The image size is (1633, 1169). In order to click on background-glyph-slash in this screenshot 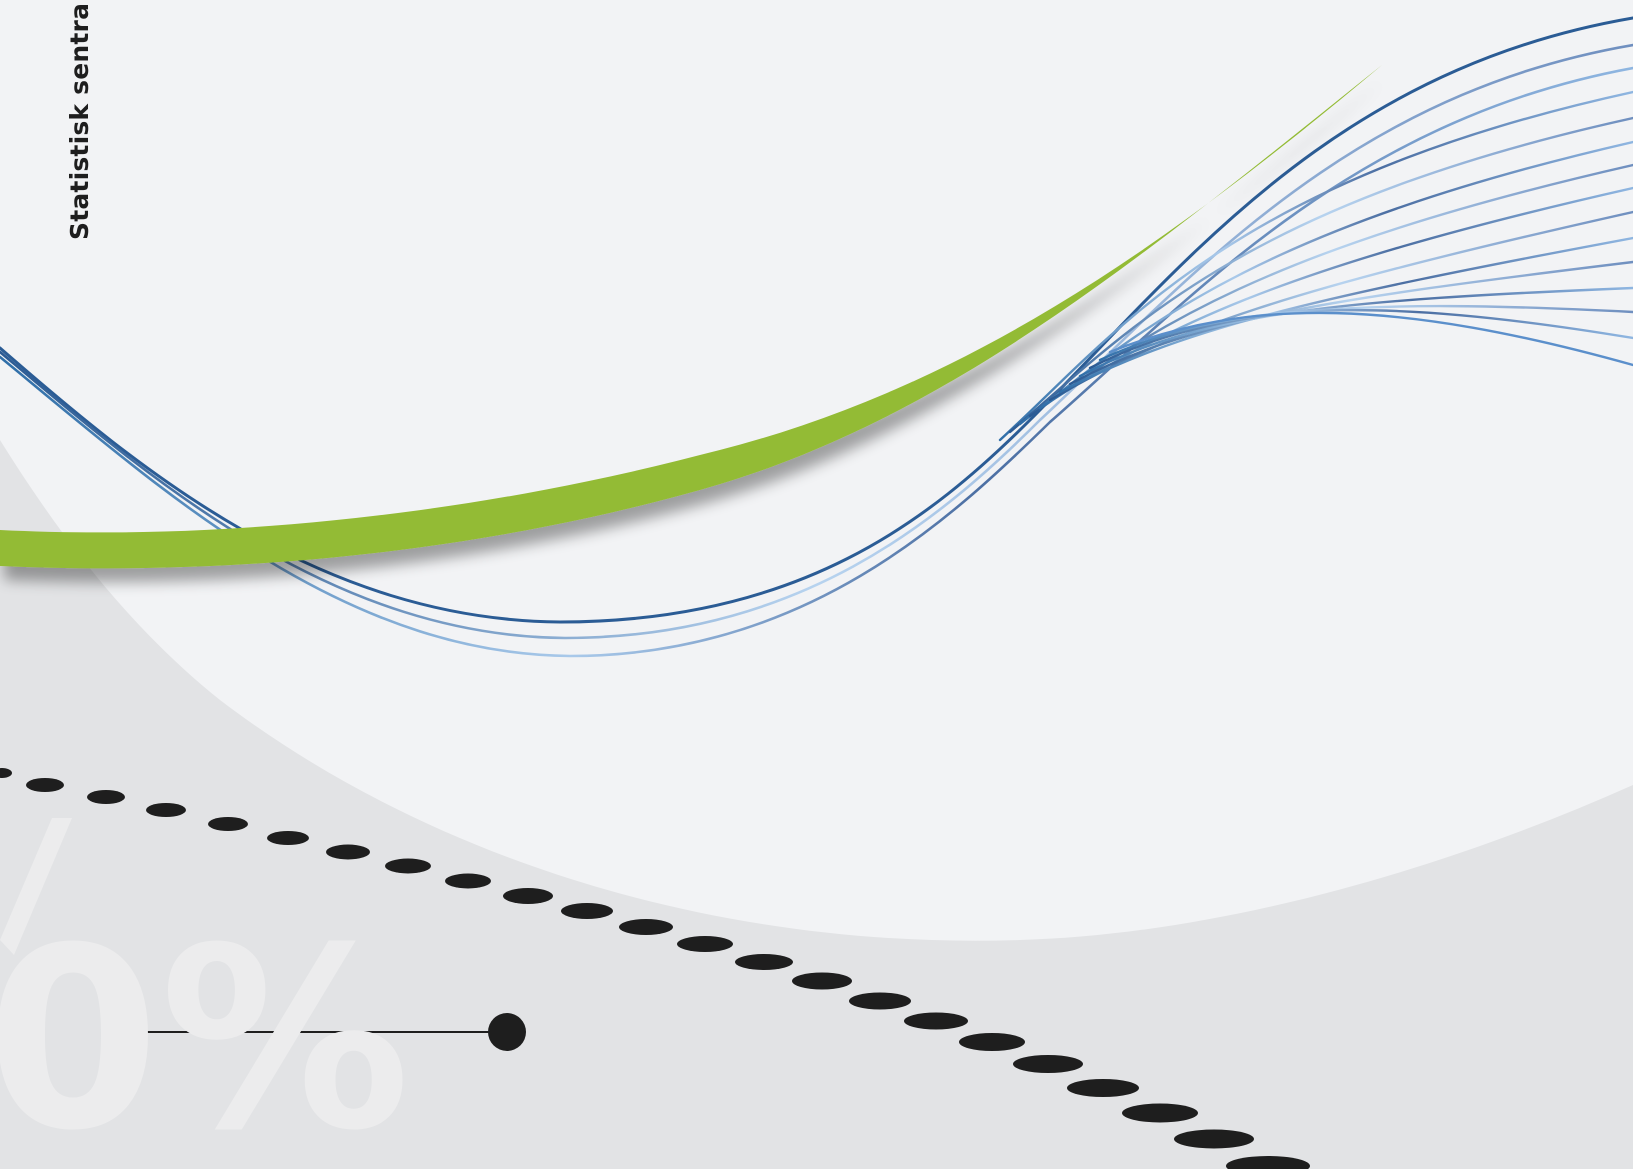, I will do `click(36, 886)`.